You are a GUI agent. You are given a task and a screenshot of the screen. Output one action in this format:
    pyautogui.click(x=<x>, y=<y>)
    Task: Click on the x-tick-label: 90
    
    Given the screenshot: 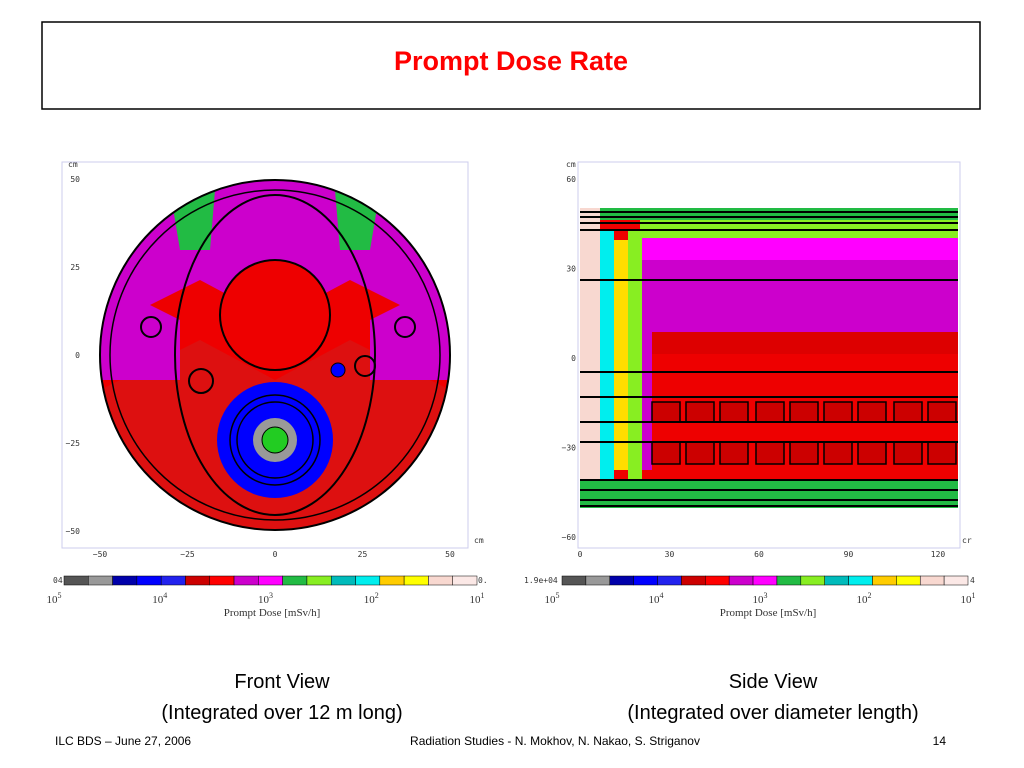 What is the action you would take?
    pyautogui.click(x=849, y=554)
    